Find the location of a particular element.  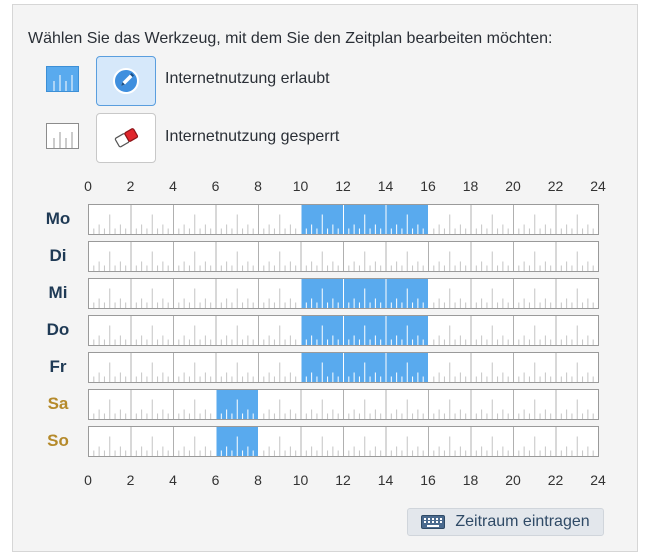

bottom-axis-tick-18: 18 is located at coordinates (470, 480).